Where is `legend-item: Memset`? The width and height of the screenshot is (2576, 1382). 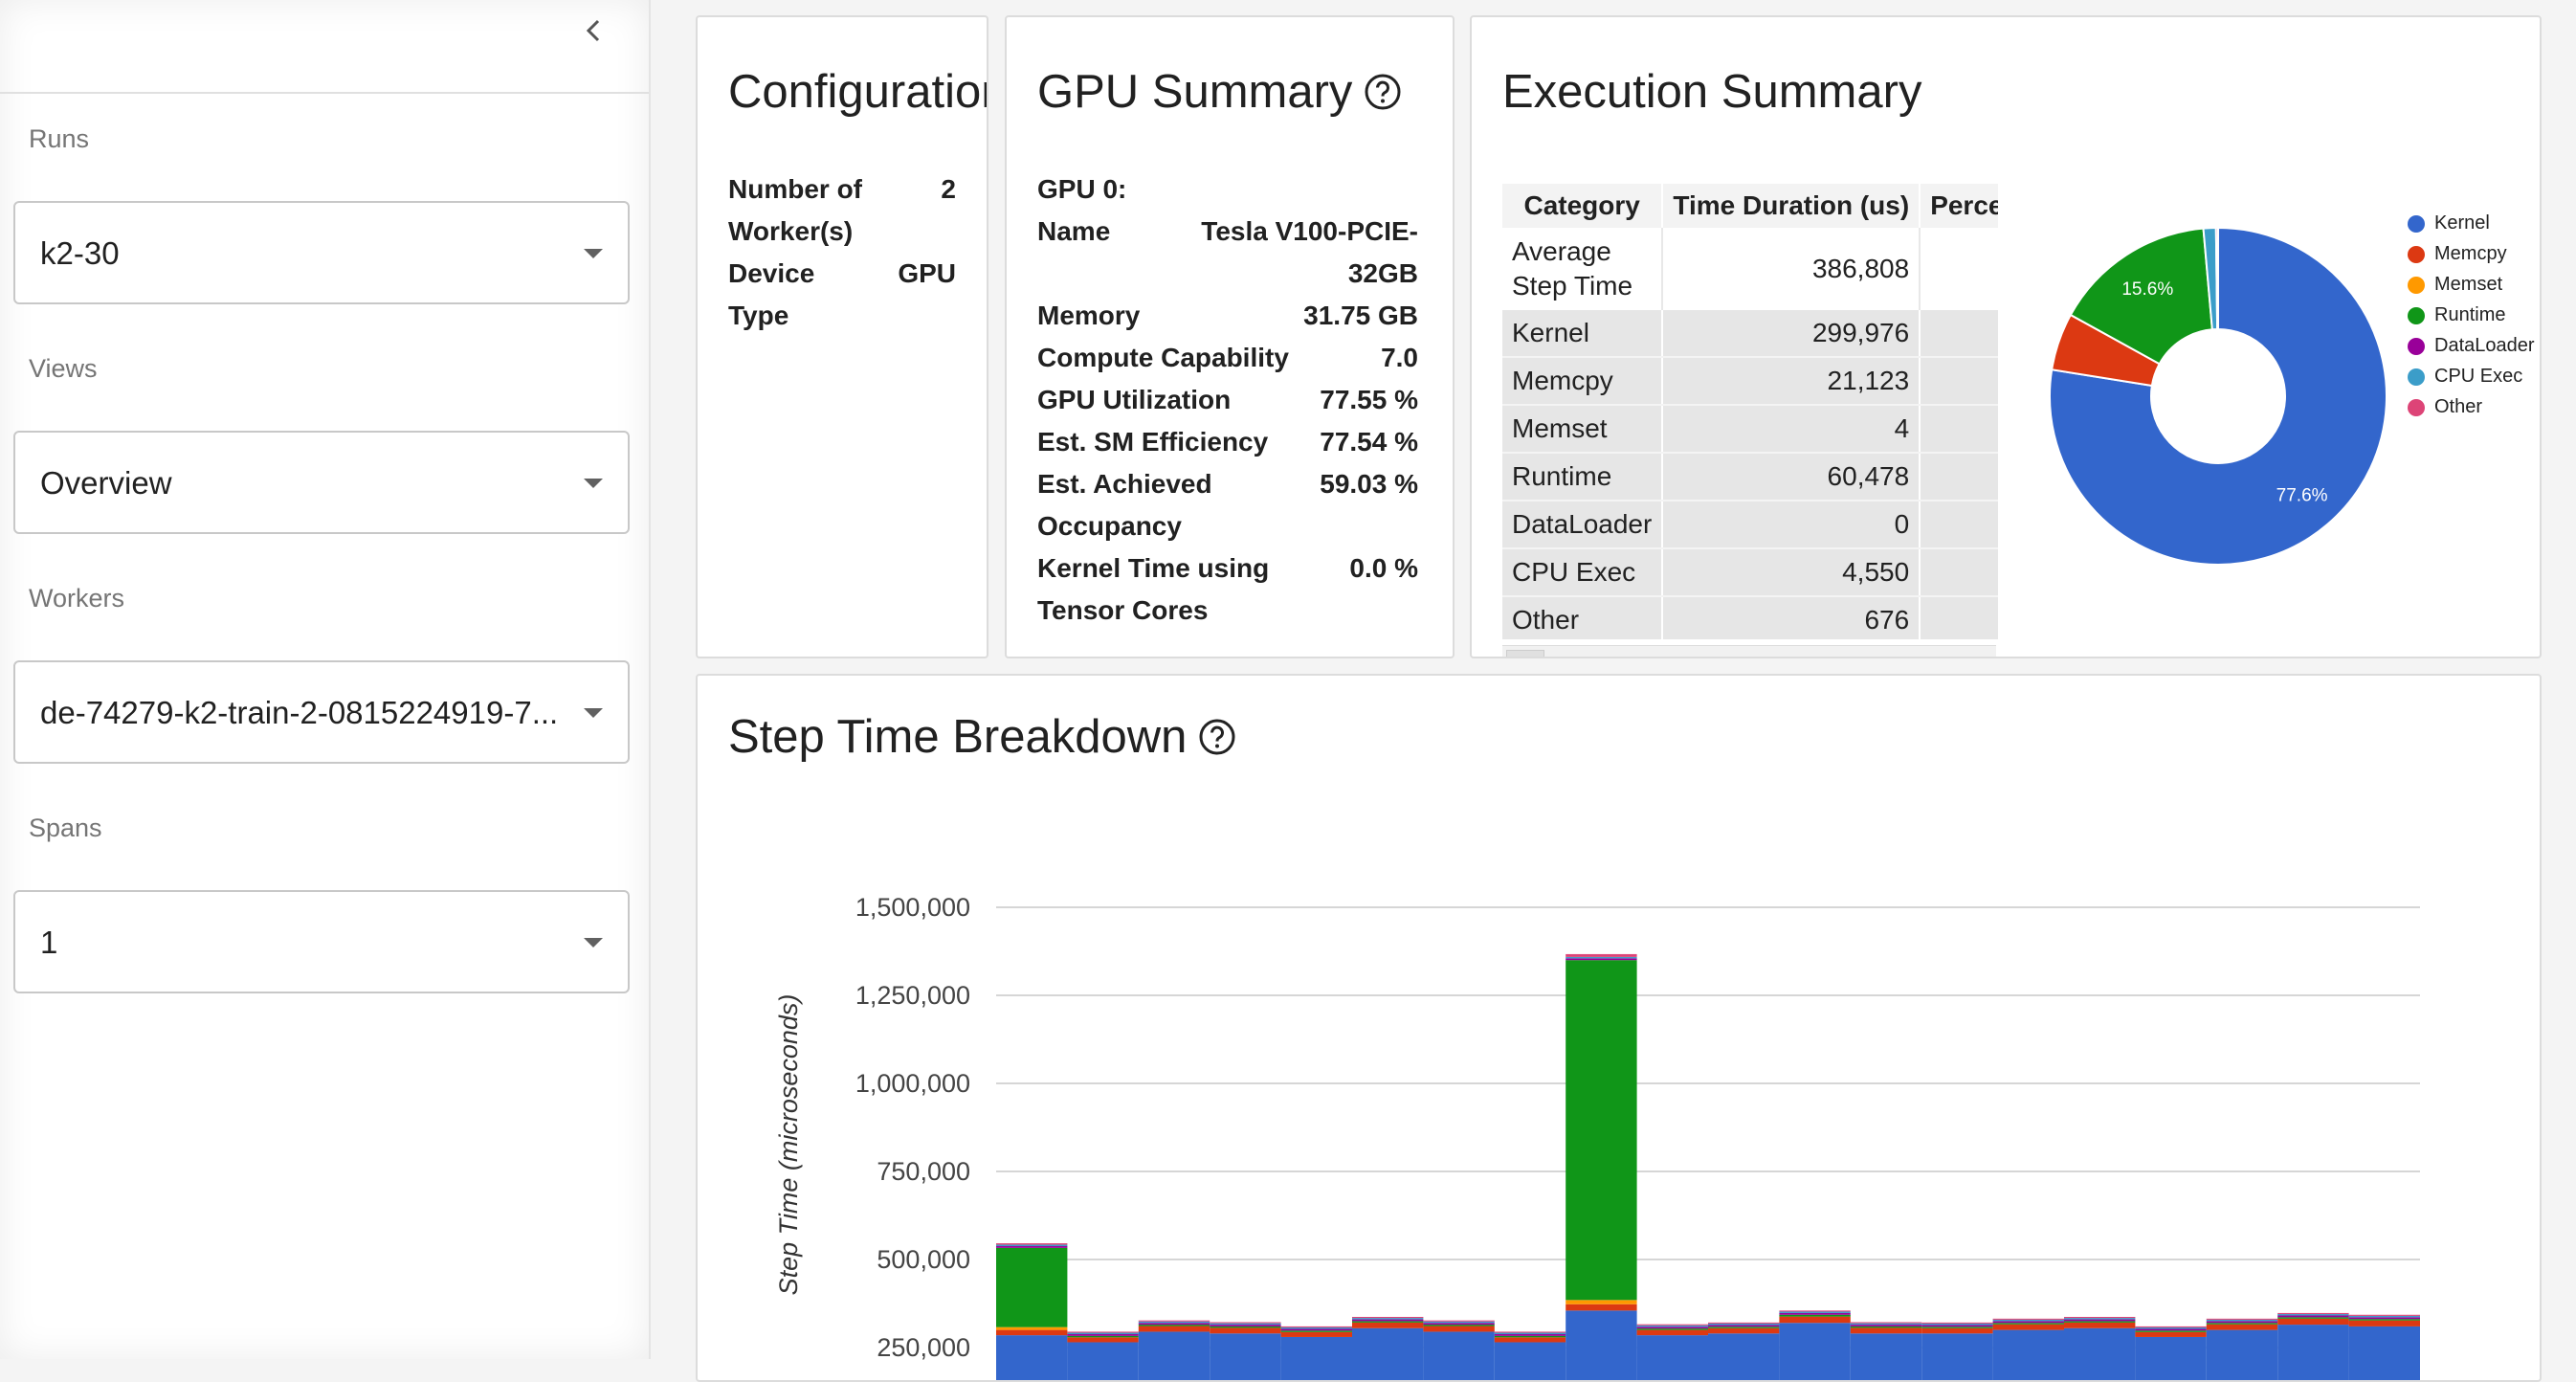
legend-item: Memset is located at coordinates (2455, 285).